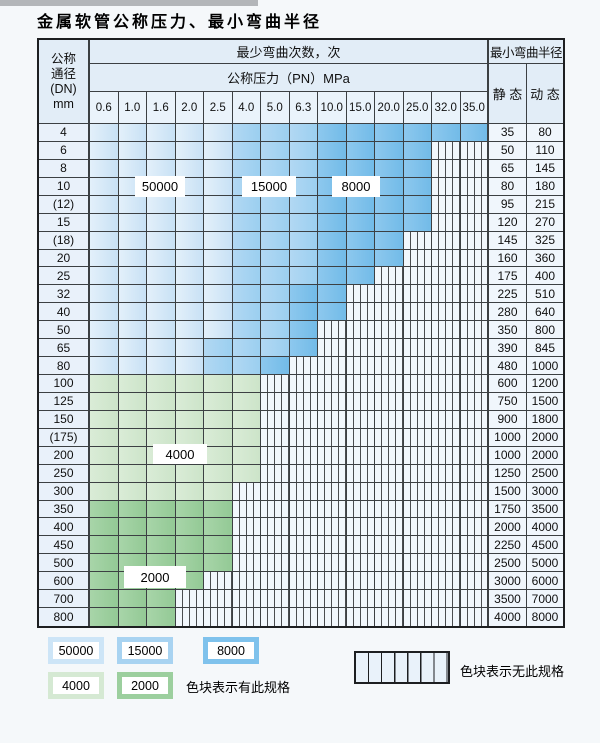 The width and height of the screenshot is (600, 743). What do you see at coordinates (545, 204) in the screenshot?
I see `dynamic-radius-value: 215` at bounding box center [545, 204].